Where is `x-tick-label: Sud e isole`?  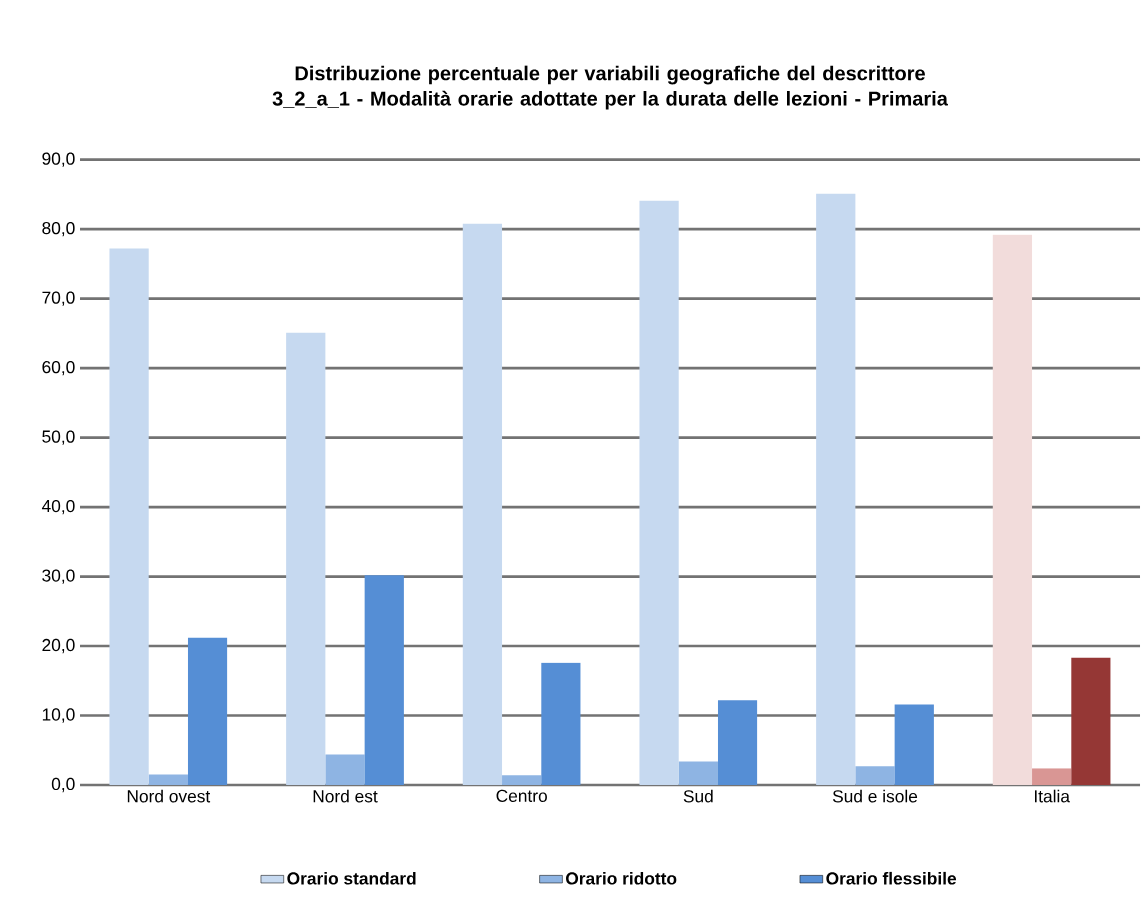 x-tick-label: Sud e isole is located at coordinates (875, 796).